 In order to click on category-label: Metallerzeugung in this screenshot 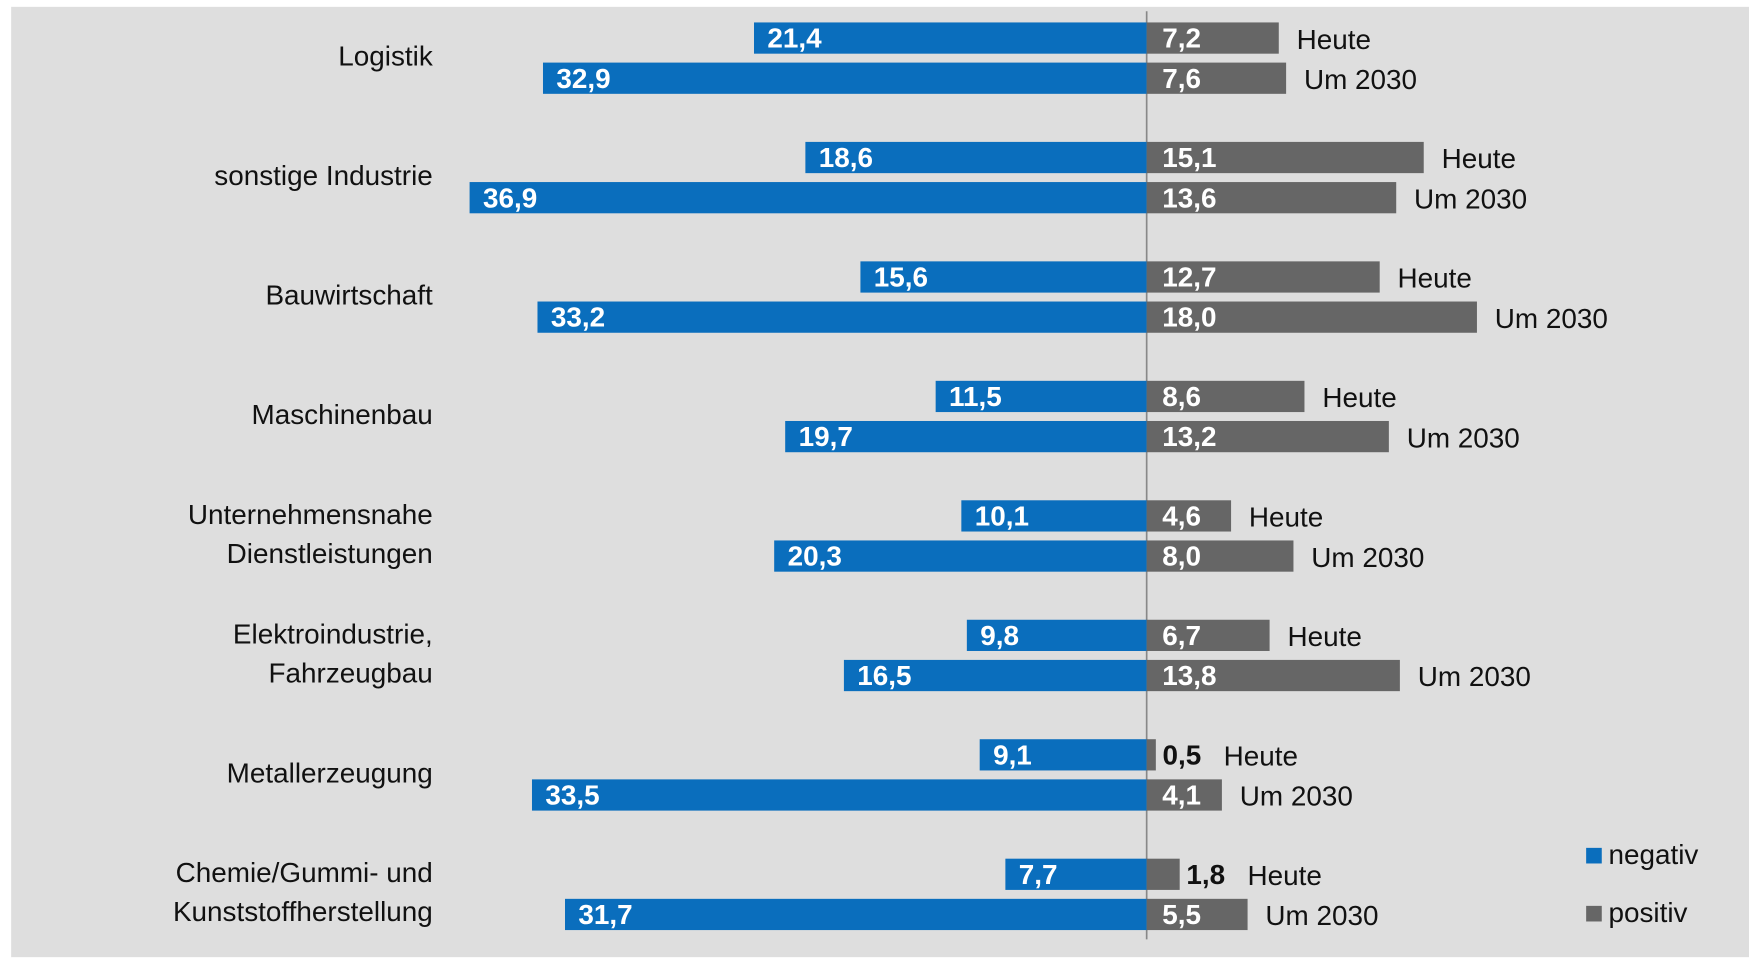, I will do `click(330, 772)`.